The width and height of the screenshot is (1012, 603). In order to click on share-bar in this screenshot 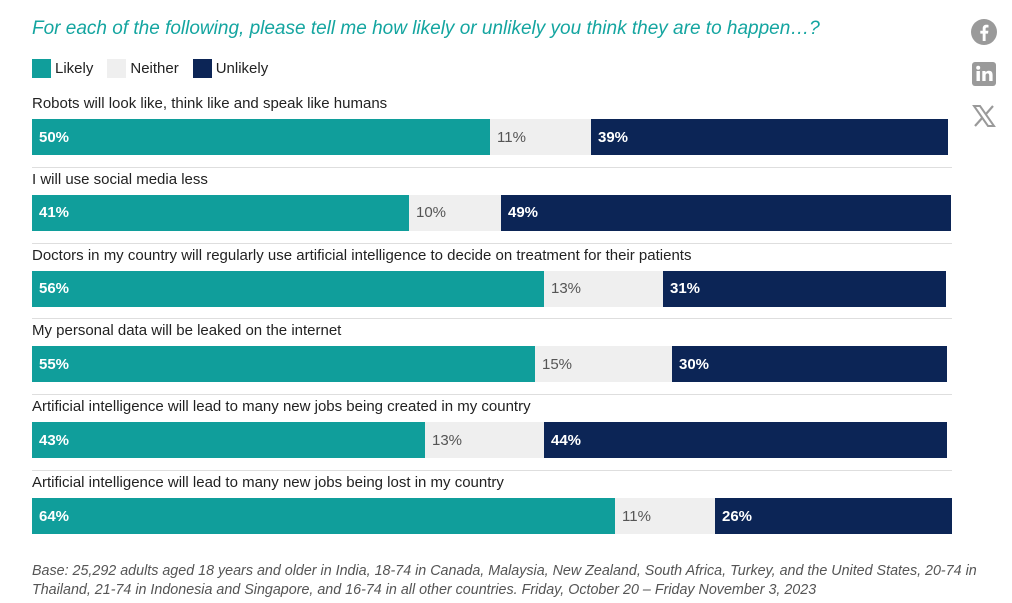, I will do `click(984, 81)`.